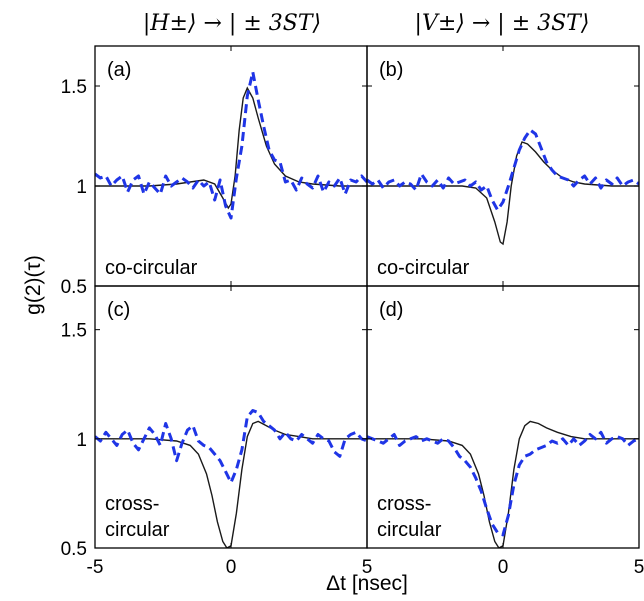 The image size is (644, 601). What do you see at coordinates (119, 70) in the screenshot?
I see `panel-label: (a)` at bounding box center [119, 70].